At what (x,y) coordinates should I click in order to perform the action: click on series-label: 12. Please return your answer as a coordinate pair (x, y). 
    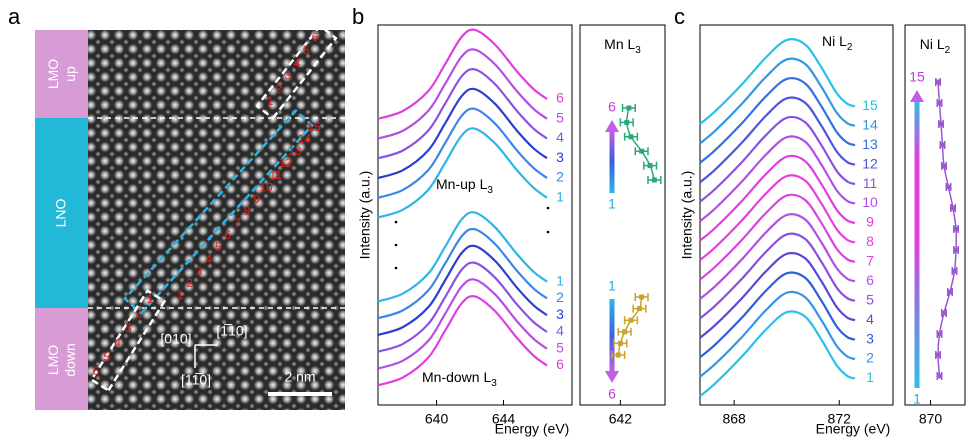
    Looking at the image, I should click on (870, 163).